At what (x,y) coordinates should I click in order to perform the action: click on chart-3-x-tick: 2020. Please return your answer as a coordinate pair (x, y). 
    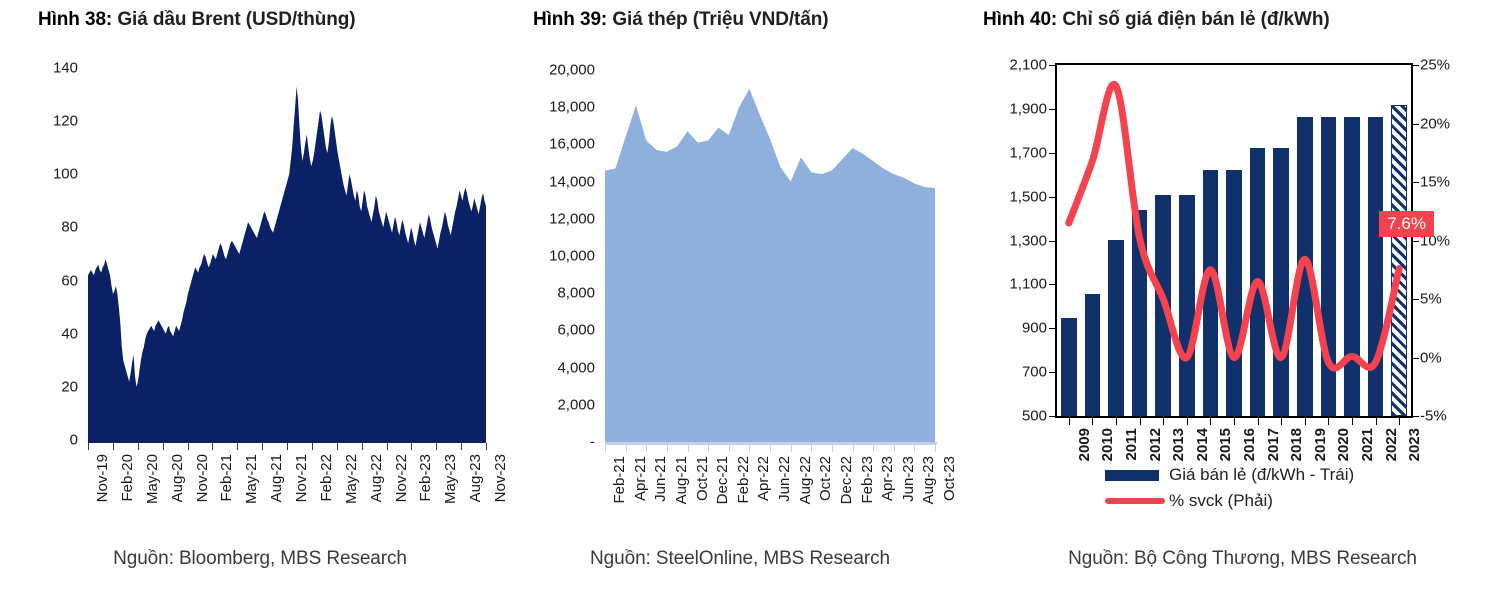
    Looking at the image, I should click on (1344, 445).